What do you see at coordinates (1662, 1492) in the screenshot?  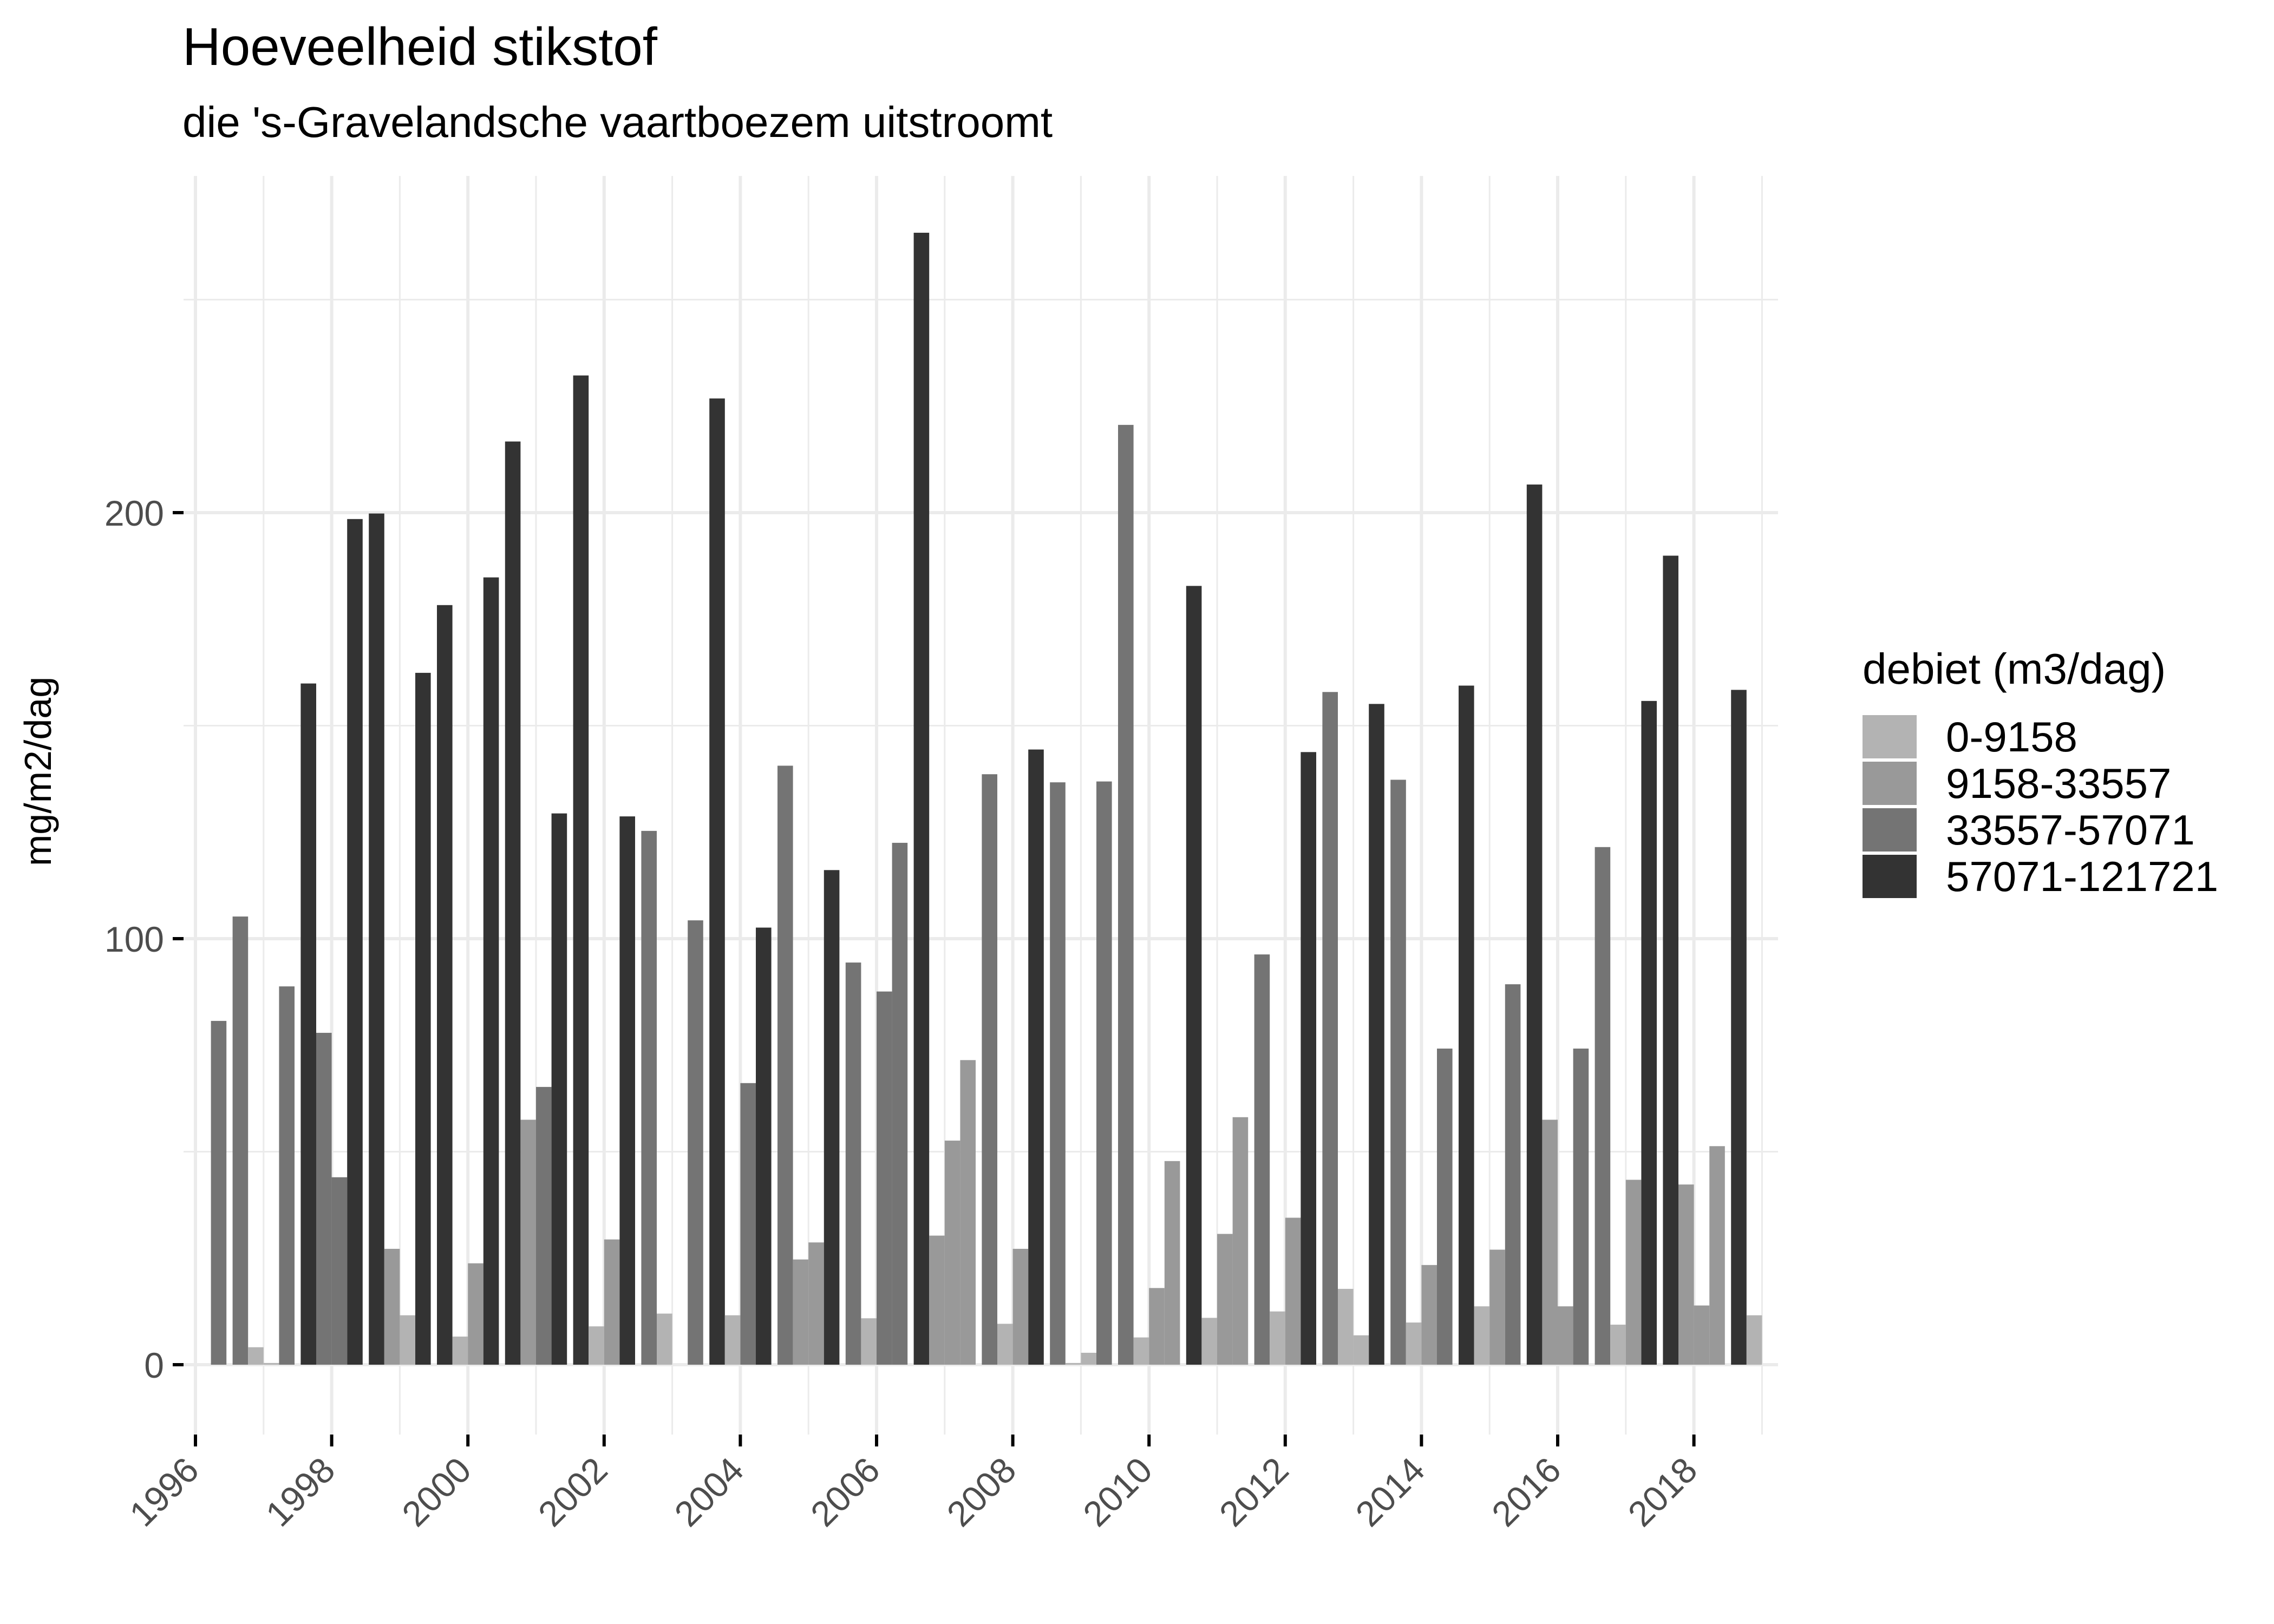 I see `x-tick-label: 2018` at bounding box center [1662, 1492].